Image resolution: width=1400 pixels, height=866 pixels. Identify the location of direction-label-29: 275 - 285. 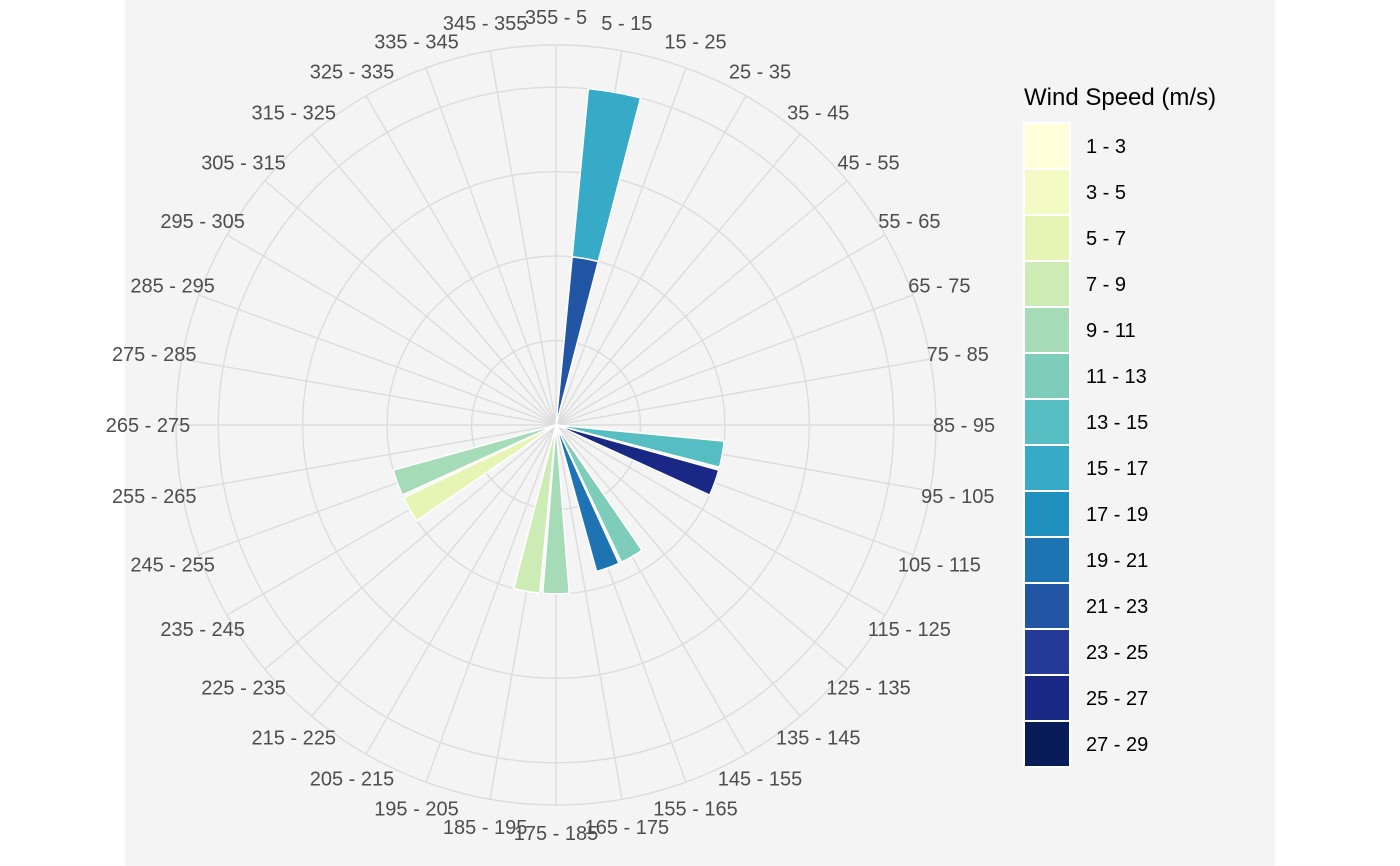
(154, 355).